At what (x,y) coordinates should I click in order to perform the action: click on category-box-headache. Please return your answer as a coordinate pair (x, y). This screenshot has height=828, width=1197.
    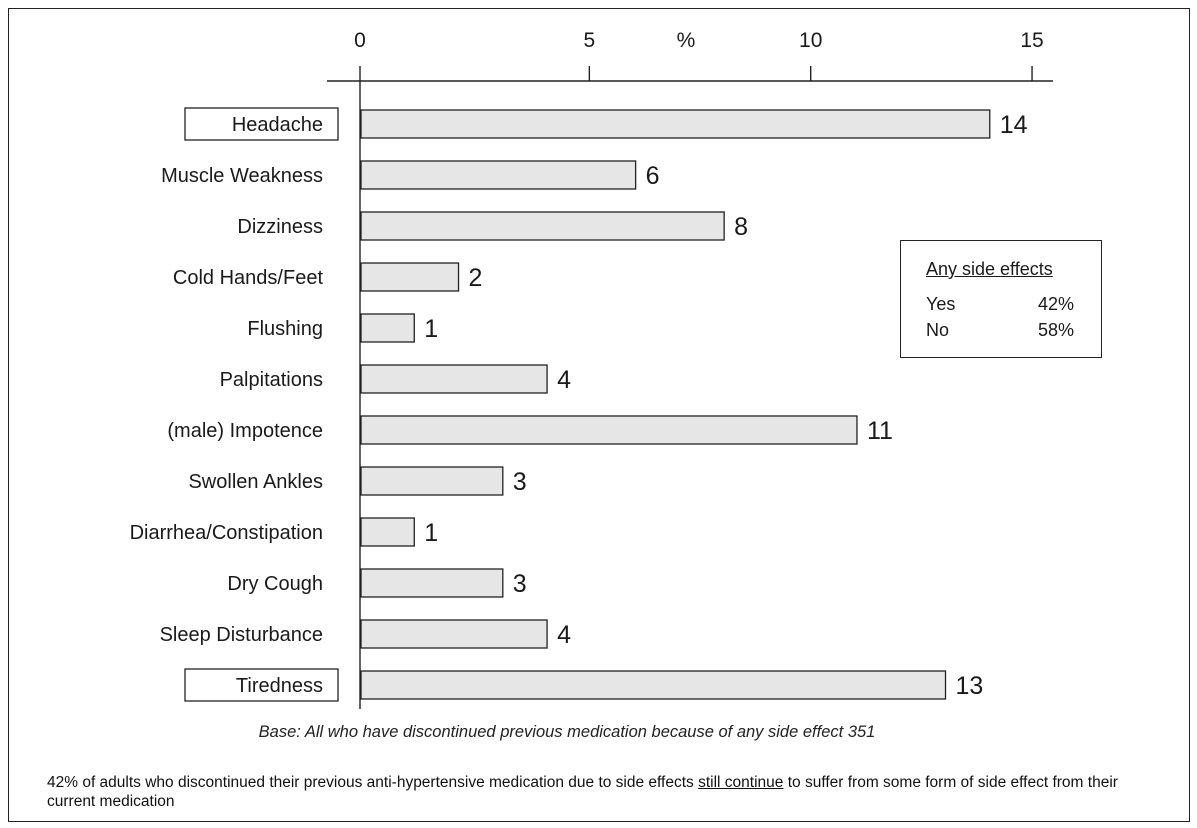
    Looking at the image, I should click on (261, 124).